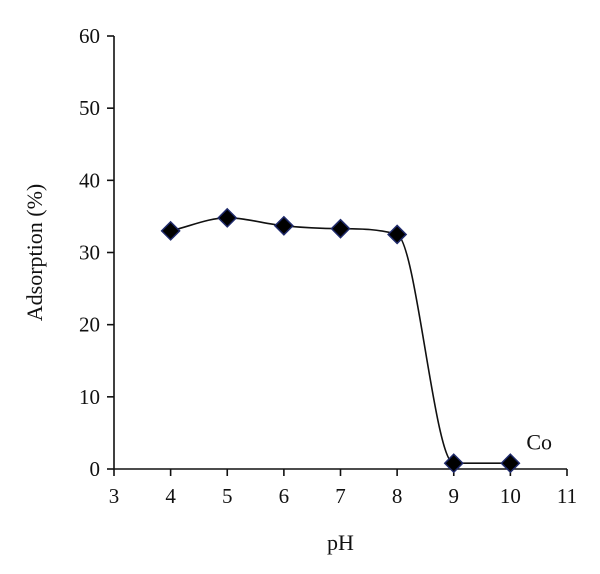 The height and width of the screenshot is (574, 600). Describe the element at coordinates (340, 496) in the screenshot. I see `x-tick-label-7: 7` at that location.